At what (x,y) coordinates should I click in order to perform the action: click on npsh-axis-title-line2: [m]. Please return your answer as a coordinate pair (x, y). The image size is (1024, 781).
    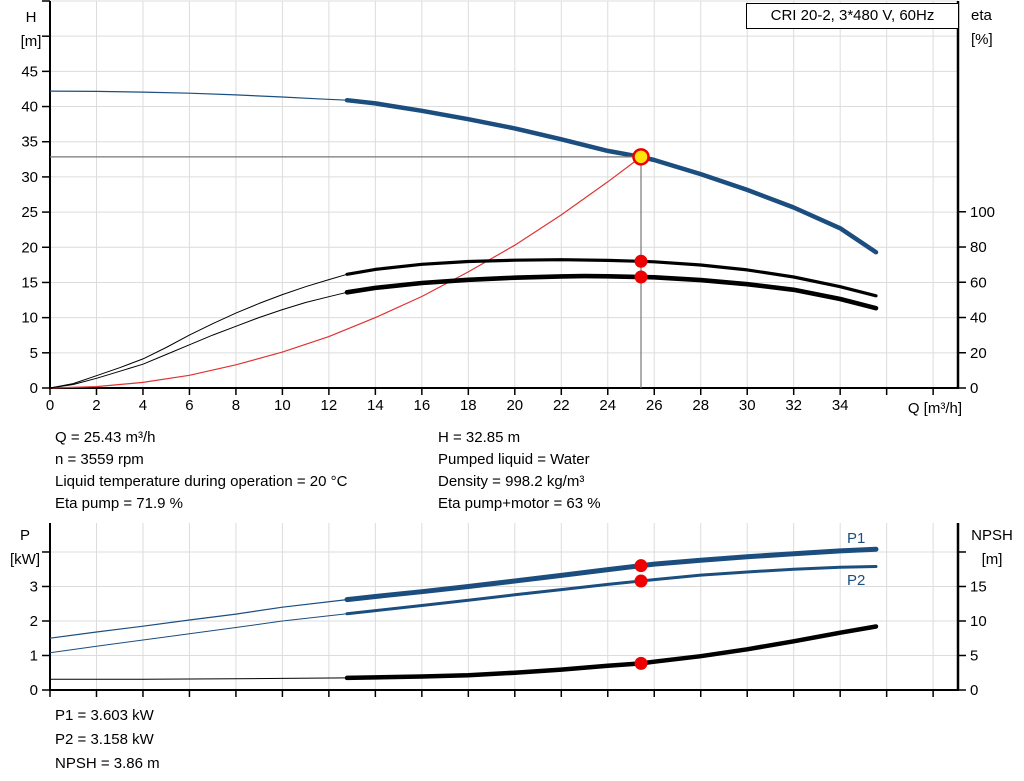
    Looking at the image, I should click on (992, 559).